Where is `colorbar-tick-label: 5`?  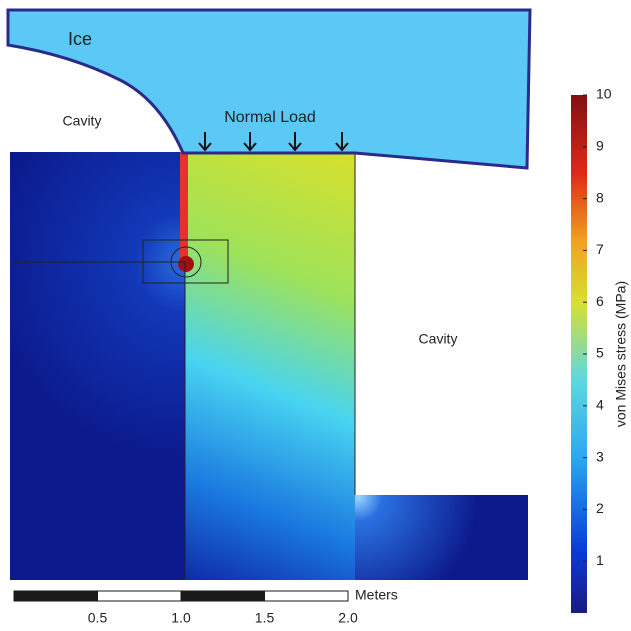
colorbar-tick-label: 5 is located at coordinates (600, 353).